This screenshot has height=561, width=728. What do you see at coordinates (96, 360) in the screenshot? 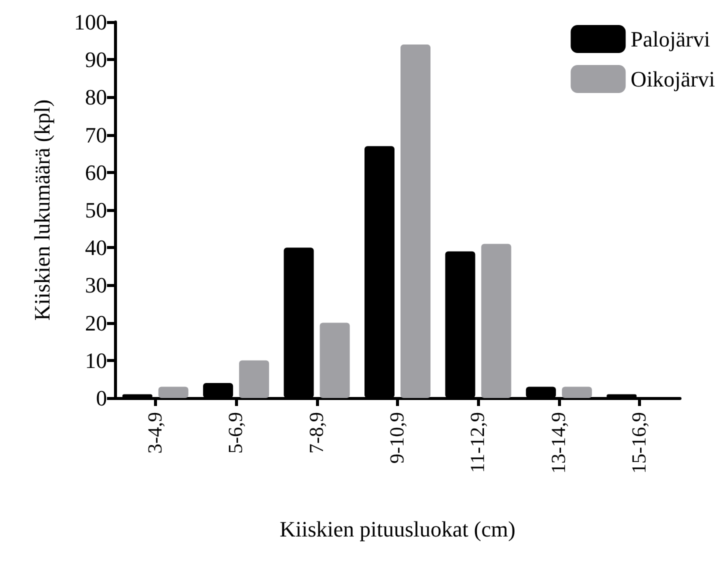
I see `y-tick-label: 10` at bounding box center [96, 360].